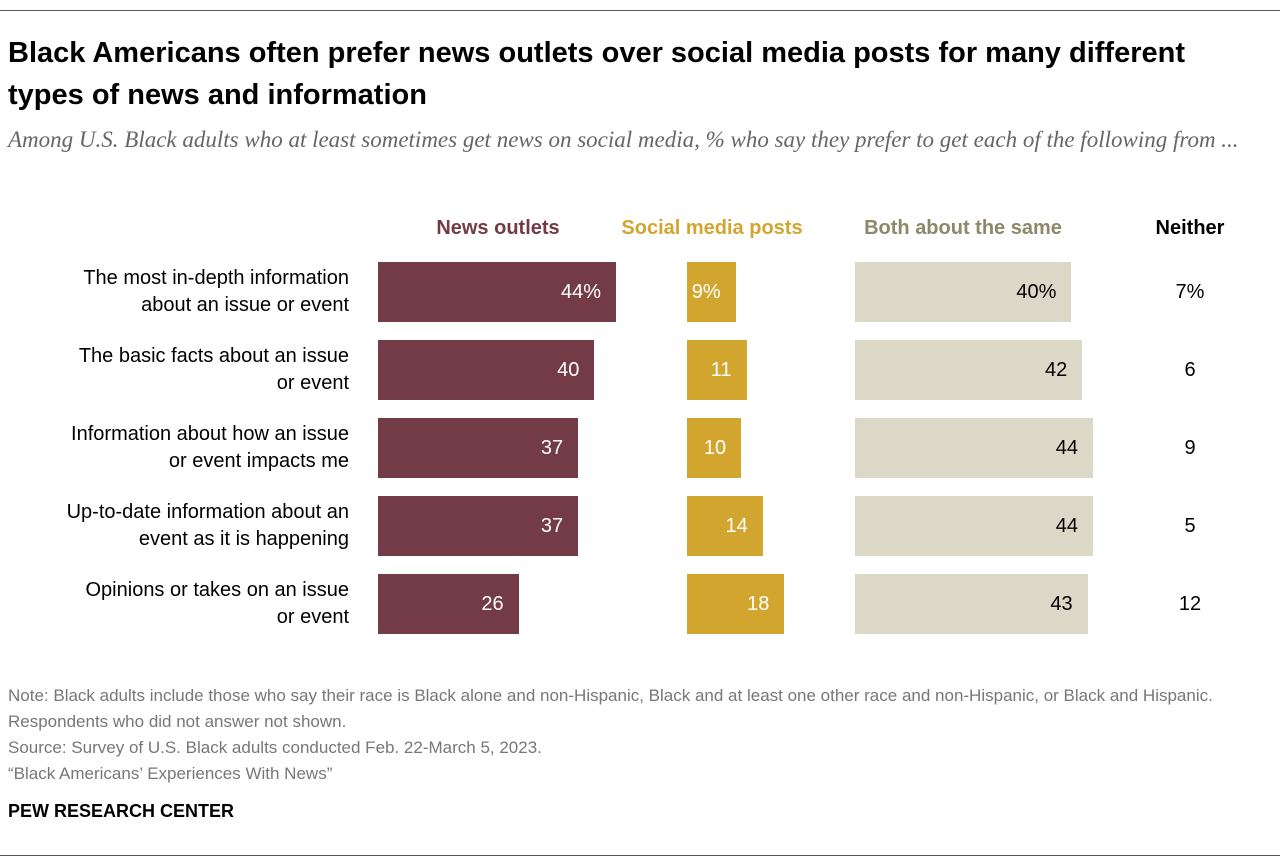  What do you see at coordinates (758, 604) in the screenshot?
I see `data-label: 18` at bounding box center [758, 604].